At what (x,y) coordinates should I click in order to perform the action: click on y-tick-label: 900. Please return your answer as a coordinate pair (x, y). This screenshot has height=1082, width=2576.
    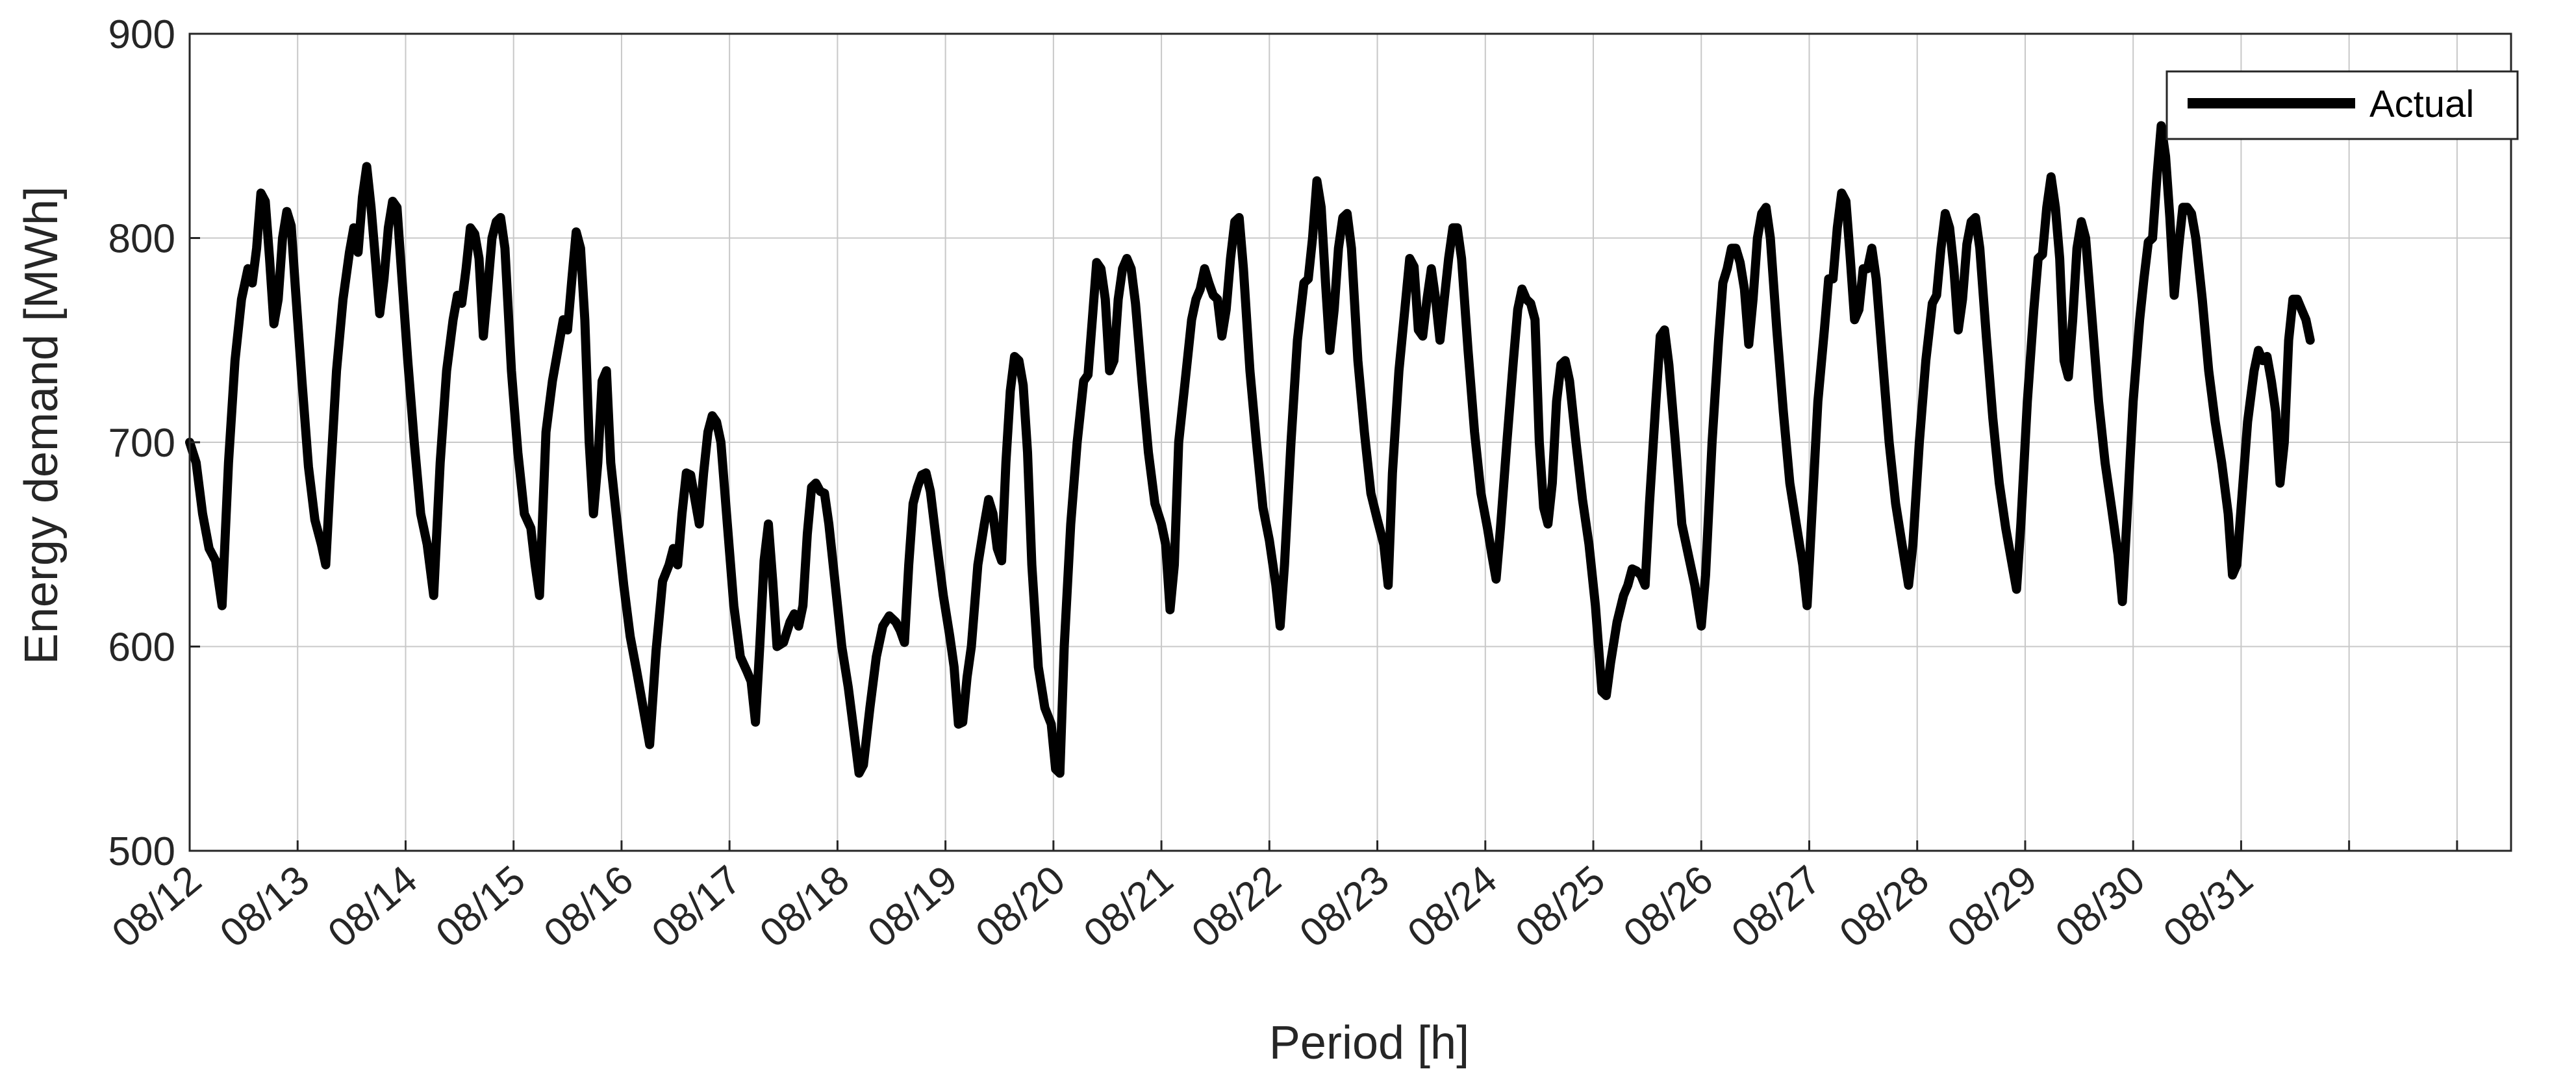
    Looking at the image, I should click on (142, 34).